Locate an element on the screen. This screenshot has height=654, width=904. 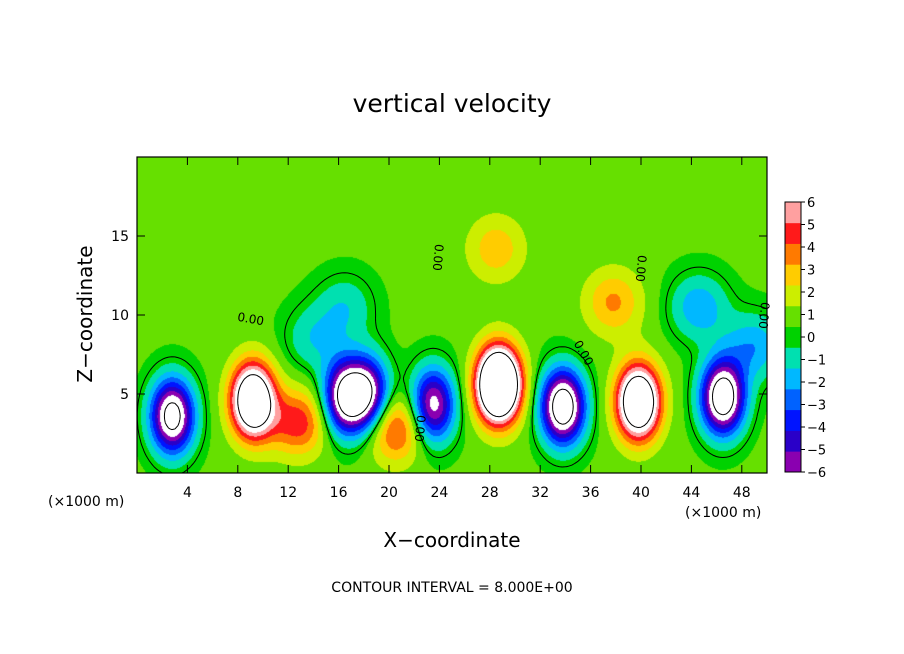
x-units-right: (×1000 m) is located at coordinates (723, 513).